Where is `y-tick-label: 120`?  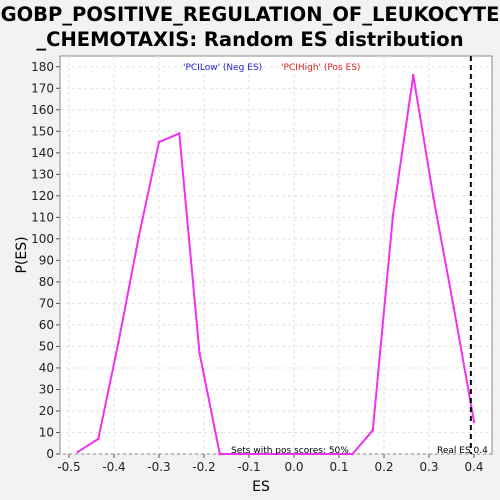 y-tick-label: 120 is located at coordinates (42, 196).